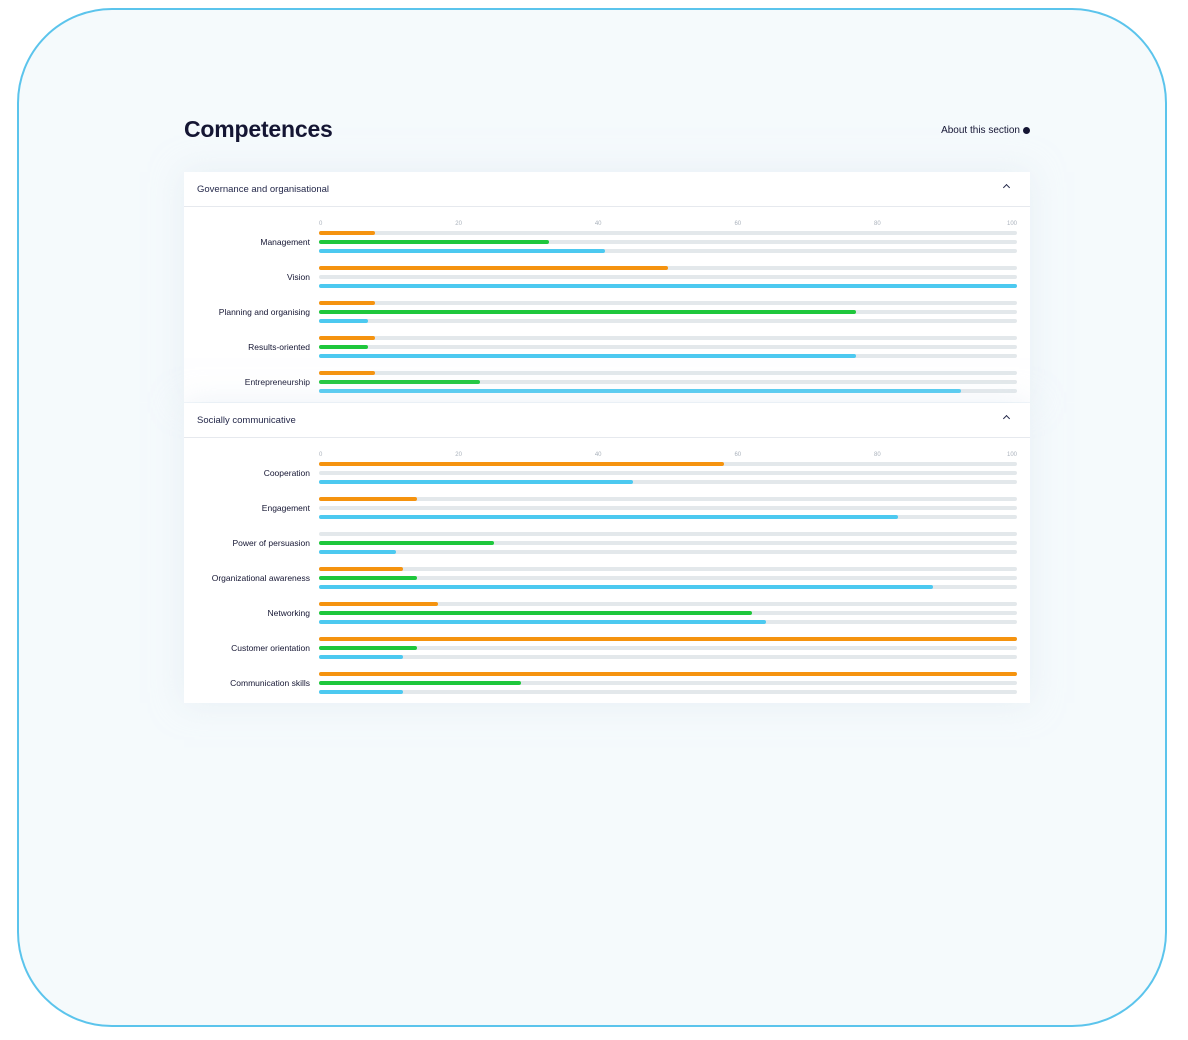 This screenshot has height=1040, width=1188. Describe the element at coordinates (1026, 130) in the screenshot. I see `info-icon` at that location.